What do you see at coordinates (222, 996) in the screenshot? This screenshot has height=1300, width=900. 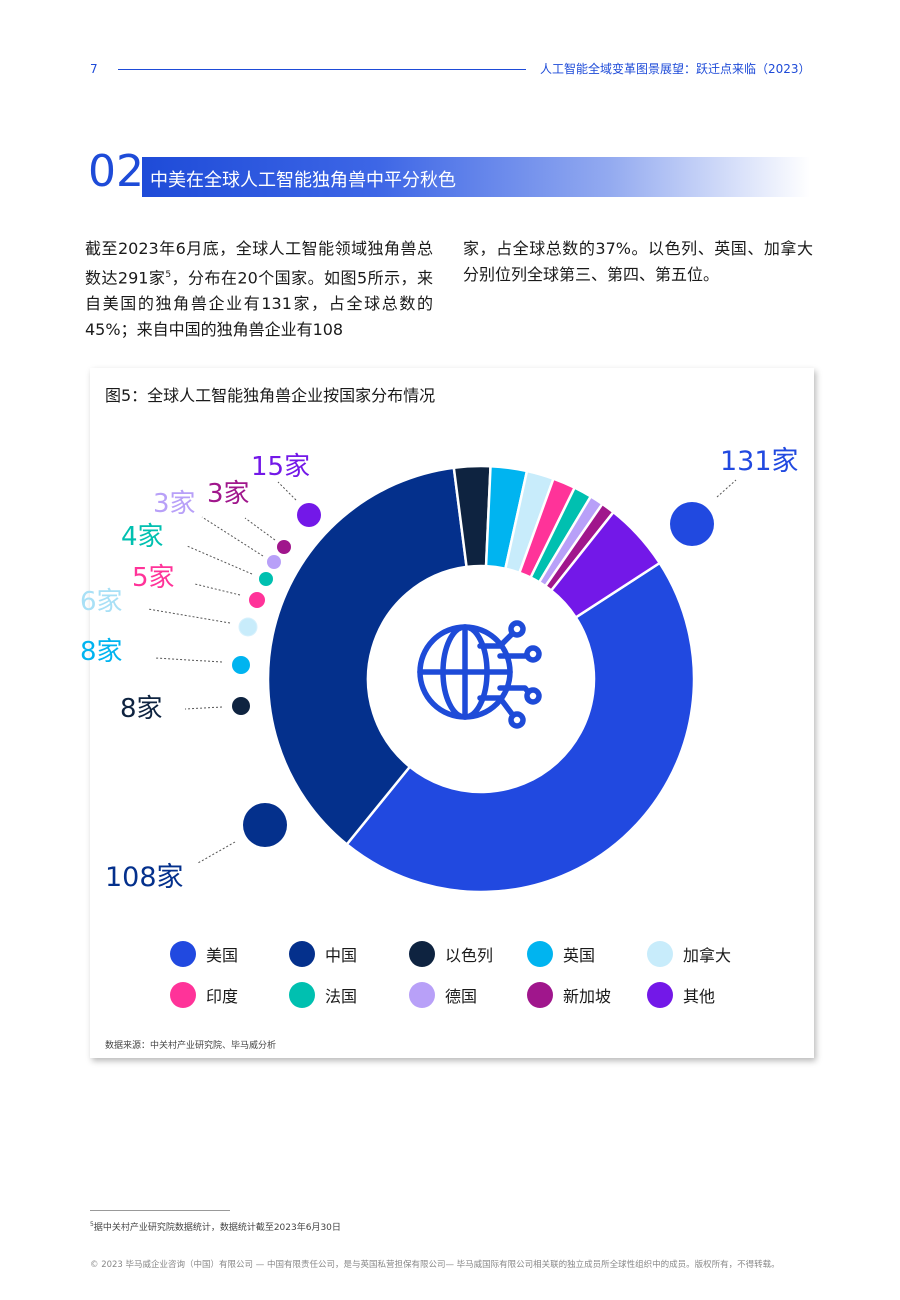 I see `legend-label-5: 印度` at bounding box center [222, 996].